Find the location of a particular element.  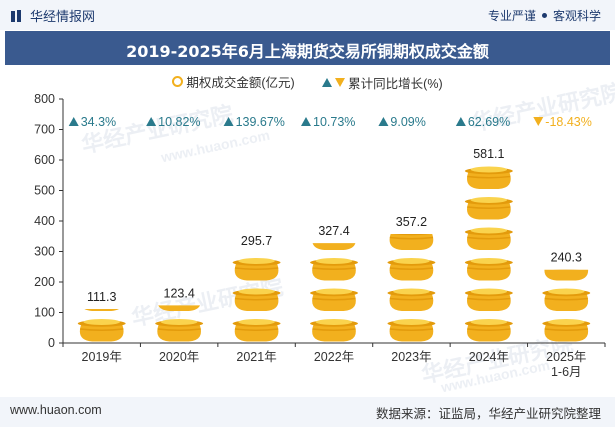

growth-label: 34.3% is located at coordinates (98, 122).